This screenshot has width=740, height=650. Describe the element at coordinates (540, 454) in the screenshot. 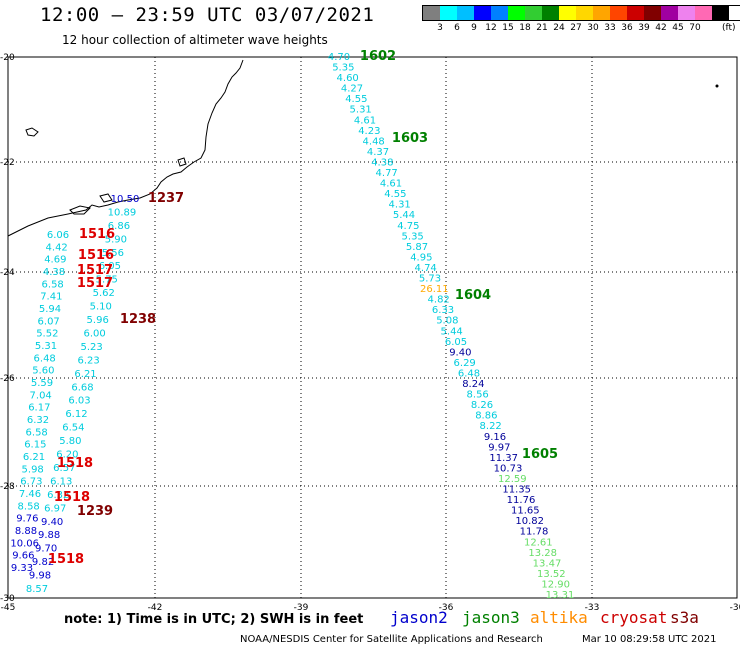

I see `pass-number-label: 1605` at that location.